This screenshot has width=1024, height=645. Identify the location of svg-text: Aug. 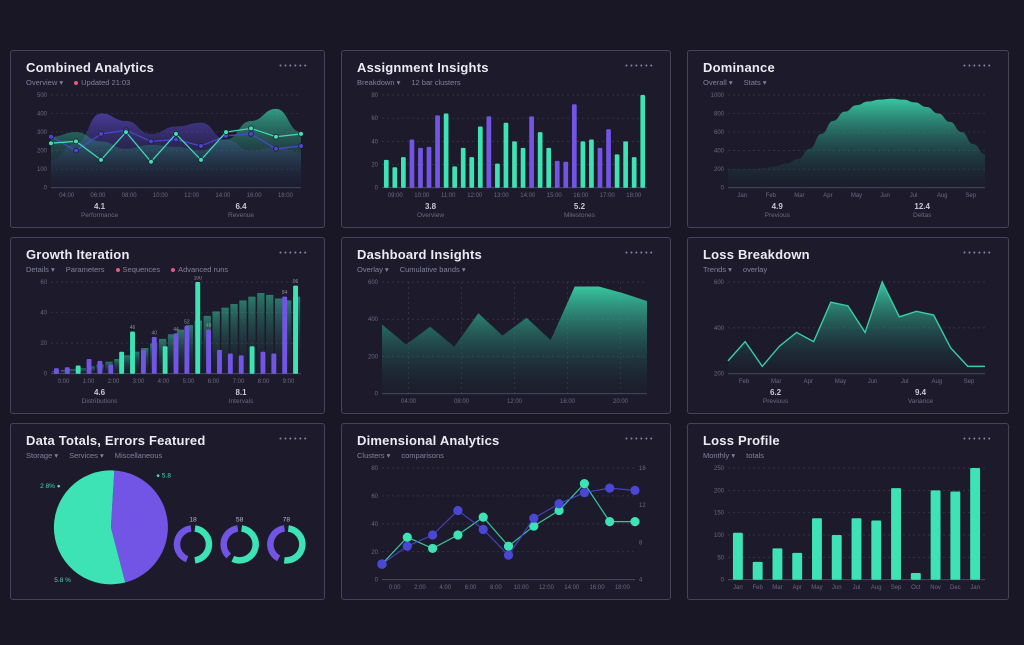
(942, 197).